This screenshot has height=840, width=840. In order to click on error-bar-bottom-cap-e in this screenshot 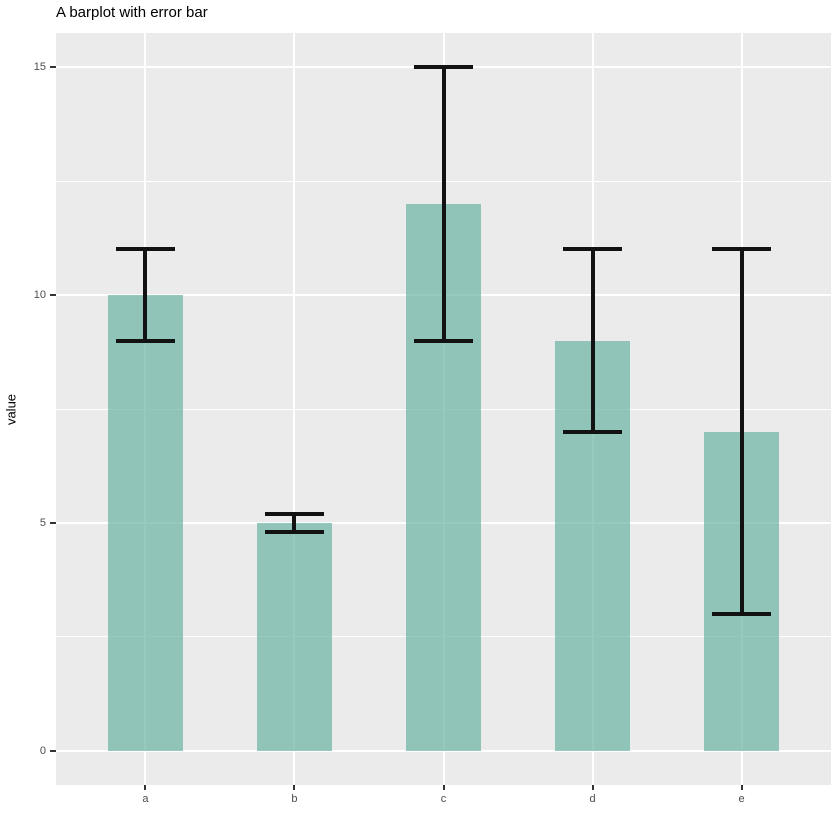, I will do `click(741, 614)`.